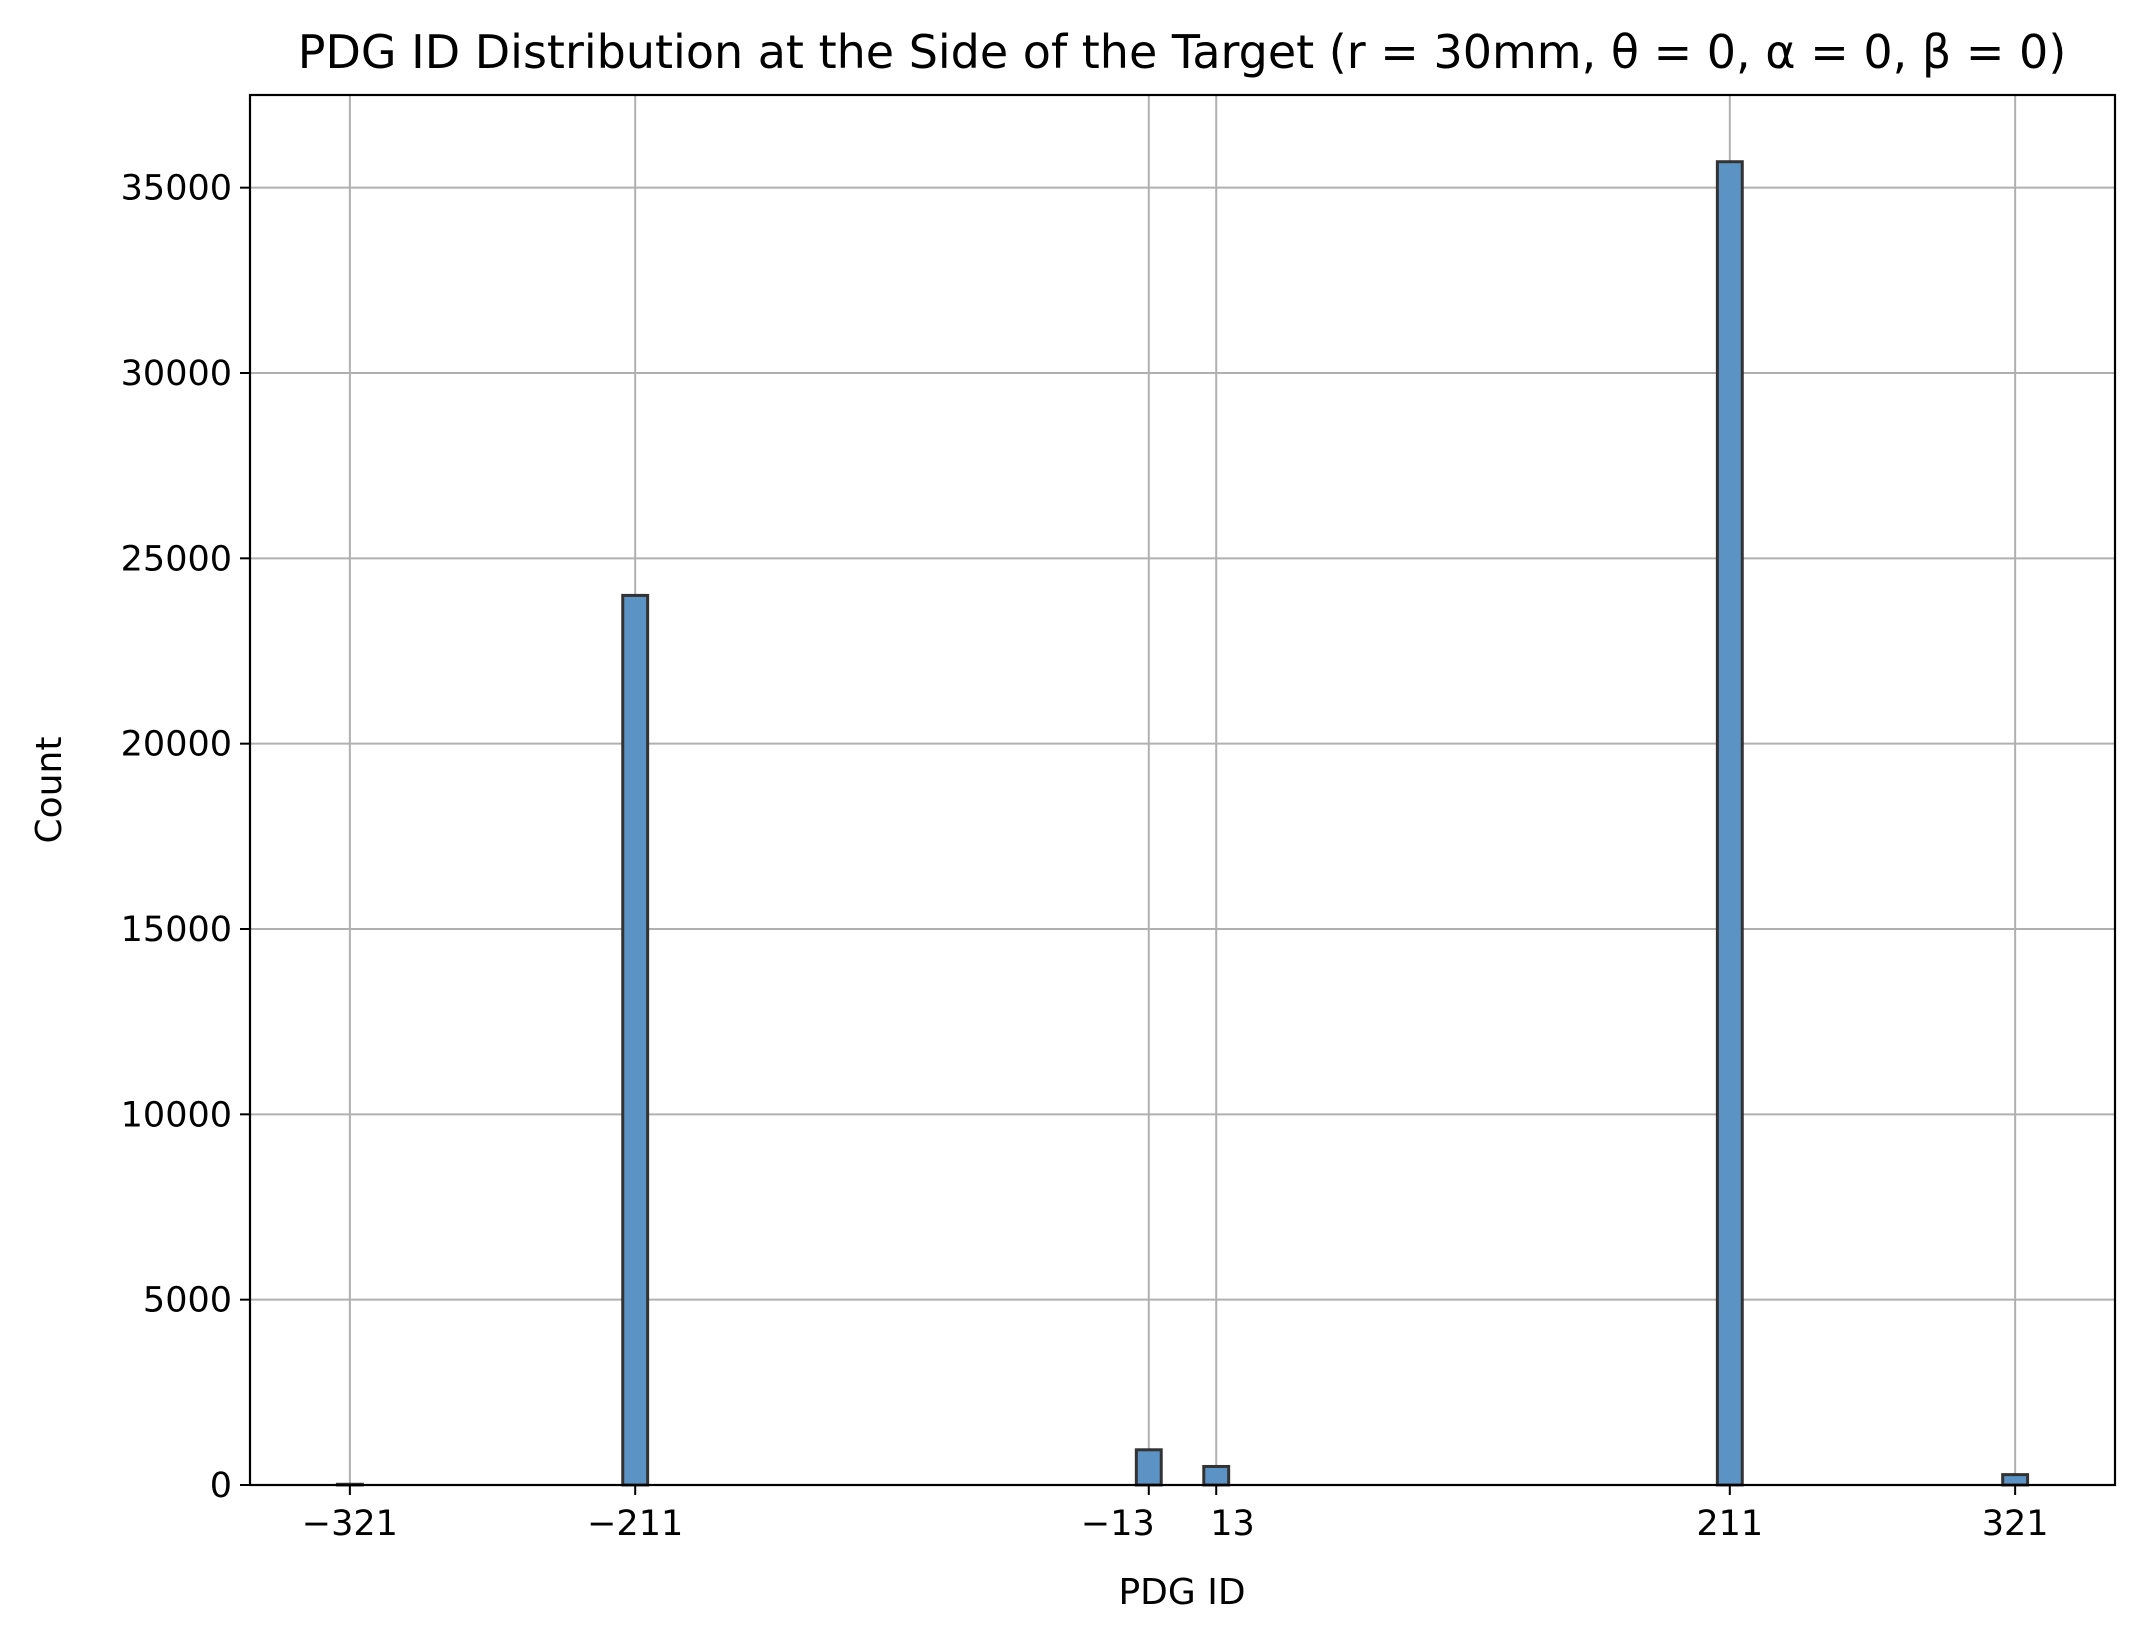 The height and width of the screenshot is (1636, 2148). I want to click on x-tick-label: 13, so click(1232, 1524).